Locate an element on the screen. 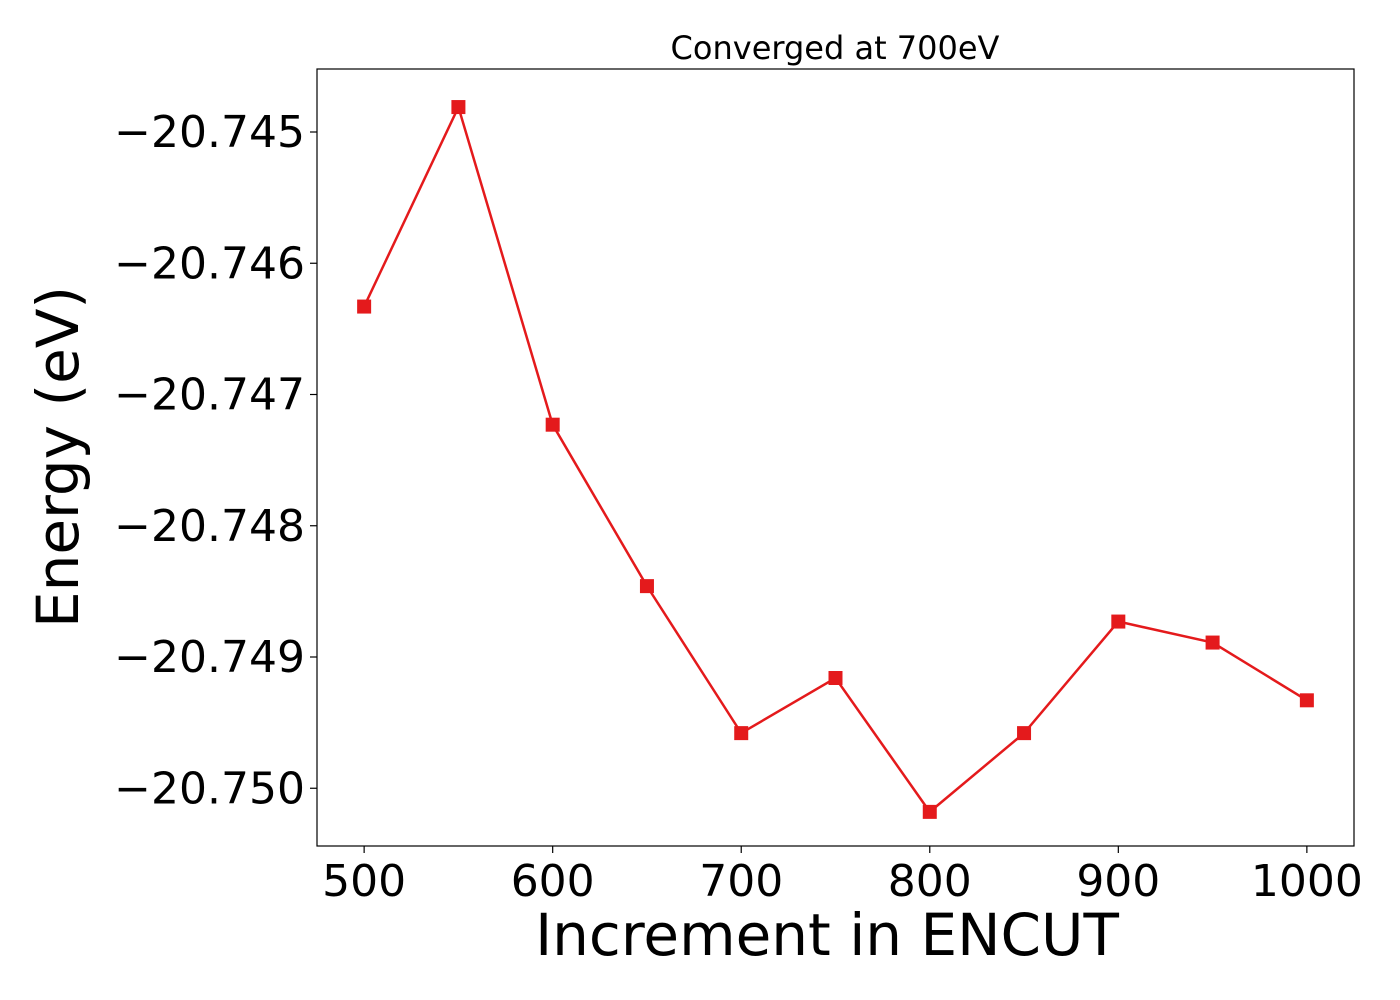  y-tick-label: −20.748 is located at coordinates (209, 526).